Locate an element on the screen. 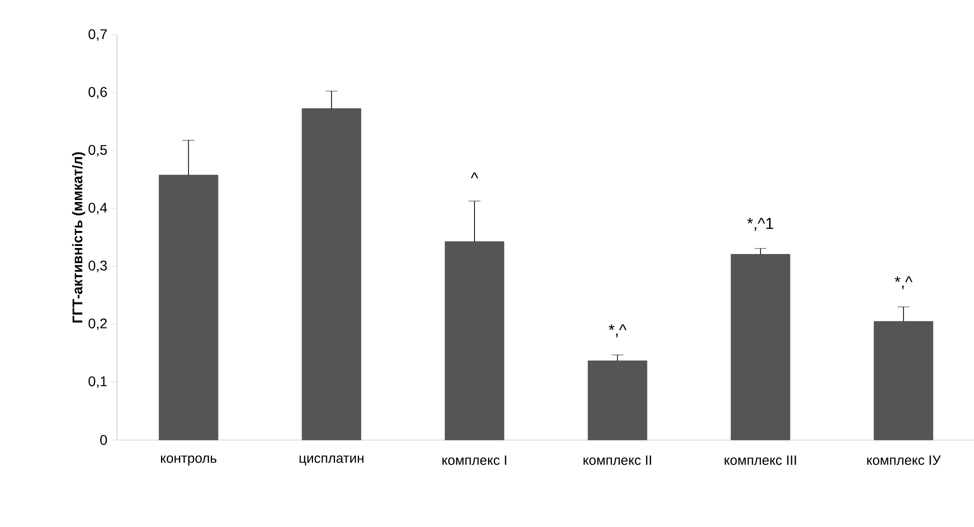 Image resolution: width=974 pixels, height=527 pixels. x-tick-label: комплекс IУ is located at coordinates (904, 460).